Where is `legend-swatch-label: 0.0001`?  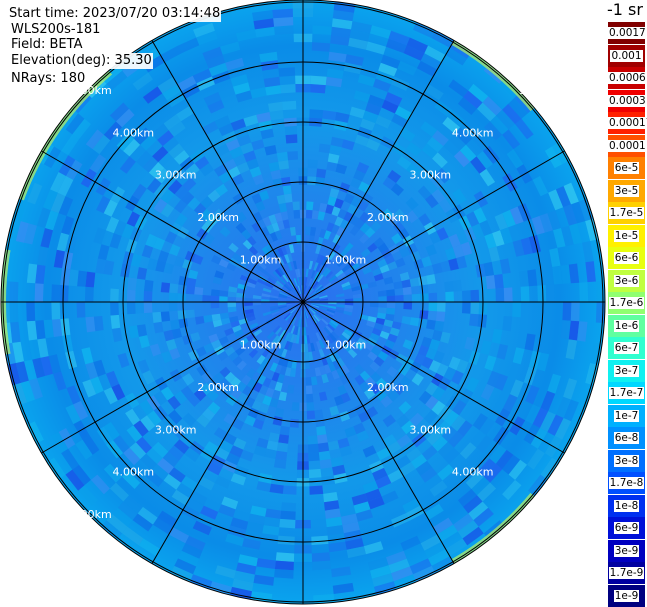 legend-swatch-label: 0.0001 is located at coordinates (627, 145).